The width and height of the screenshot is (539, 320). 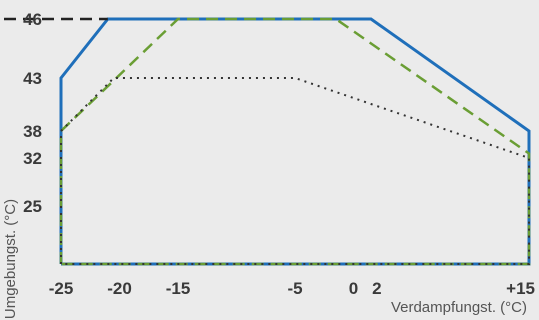 What do you see at coordinates (32, 113) in the screenshot?
I see `y-tick-labels: 46 43 38 32 25` at bounding box center [32, 113].